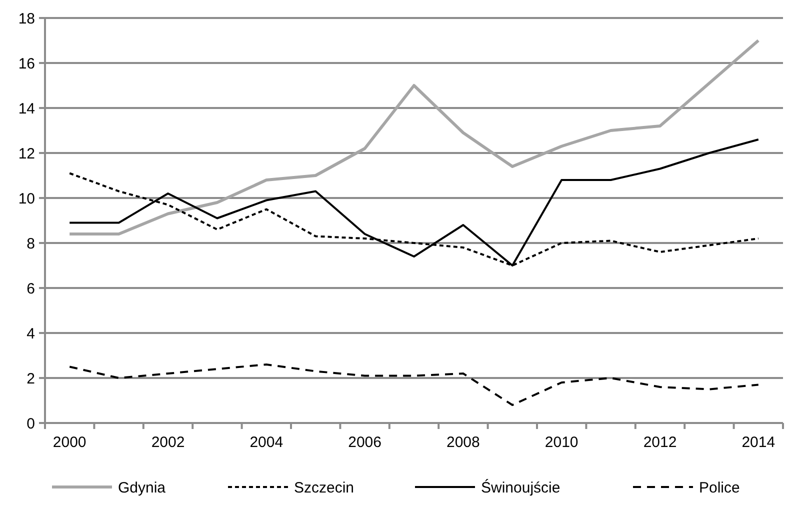 Image resolution: width=786 pixels, height=507 pixels. I want to click on x-tick-label: 2008, so click(463, 442).